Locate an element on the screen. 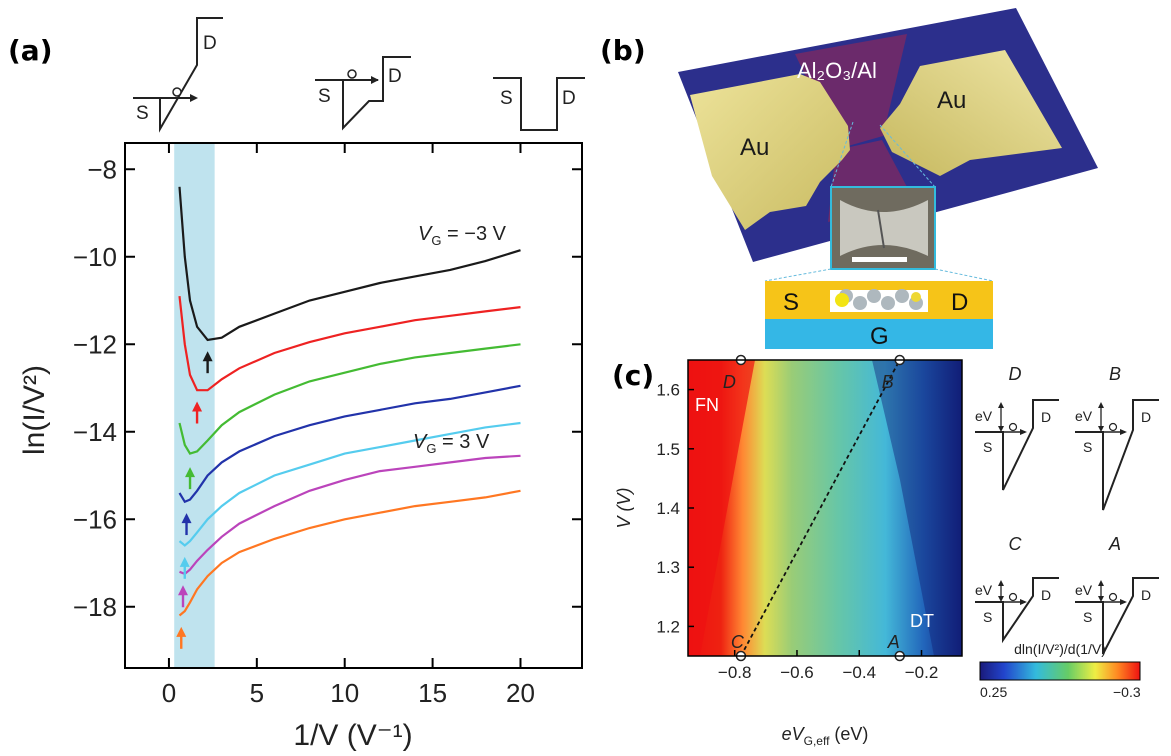 The height and width of the screenshot is (756, 1171). y-tick-label: 1.3 is located at coordinates (668, 567).